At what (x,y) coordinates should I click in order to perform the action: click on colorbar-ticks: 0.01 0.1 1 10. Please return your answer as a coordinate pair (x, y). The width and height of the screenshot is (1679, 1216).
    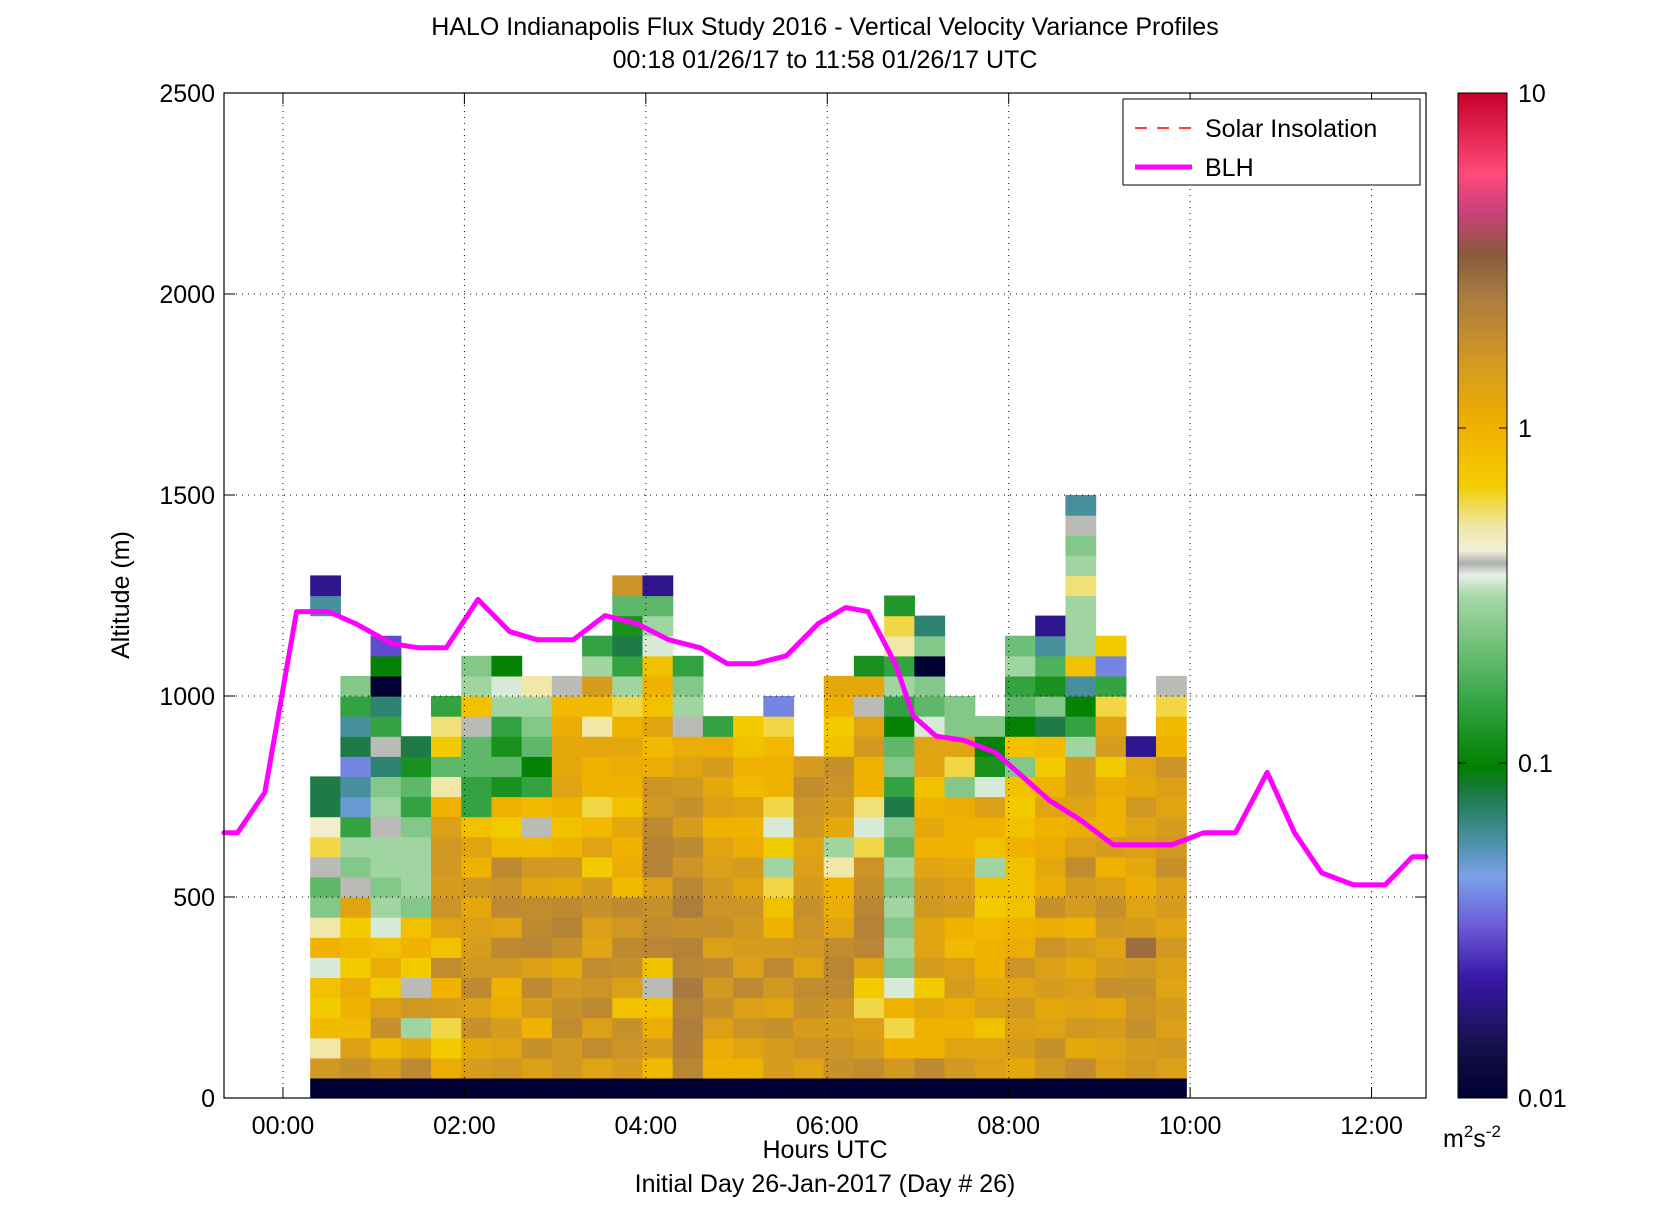
    Looking at the image, I should click on (1512, 596).